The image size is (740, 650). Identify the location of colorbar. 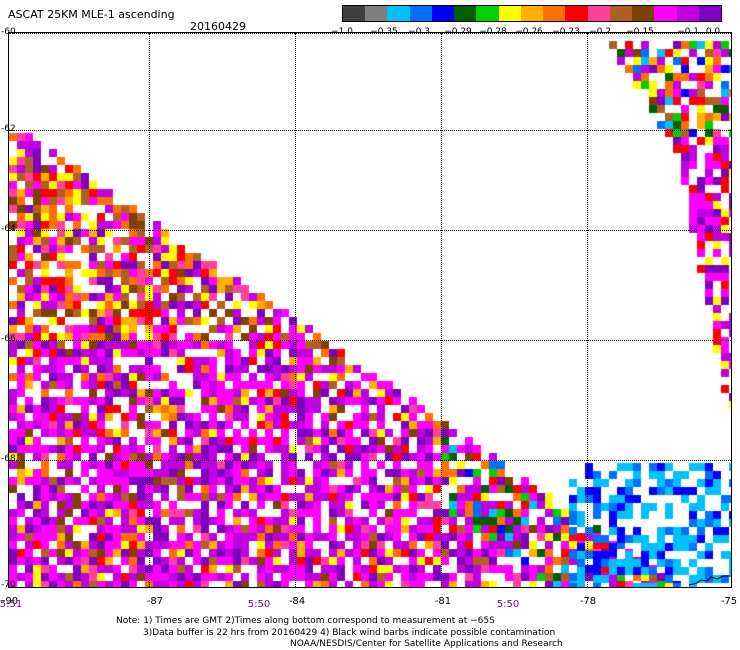
(532, 13).